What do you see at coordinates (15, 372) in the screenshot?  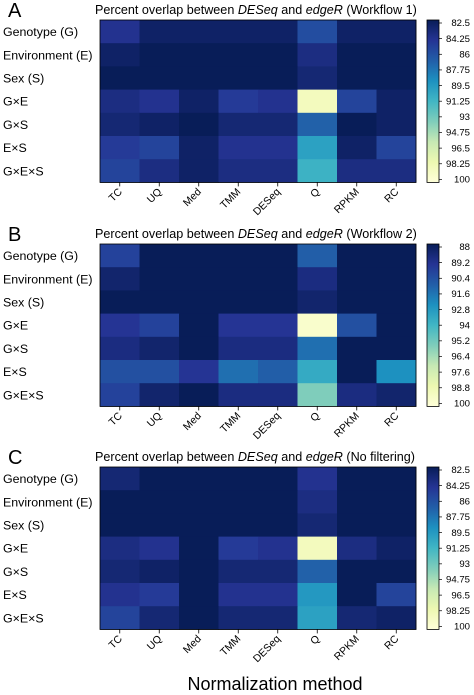 I see `row-label: E×S` at bounding box center [15, 372].